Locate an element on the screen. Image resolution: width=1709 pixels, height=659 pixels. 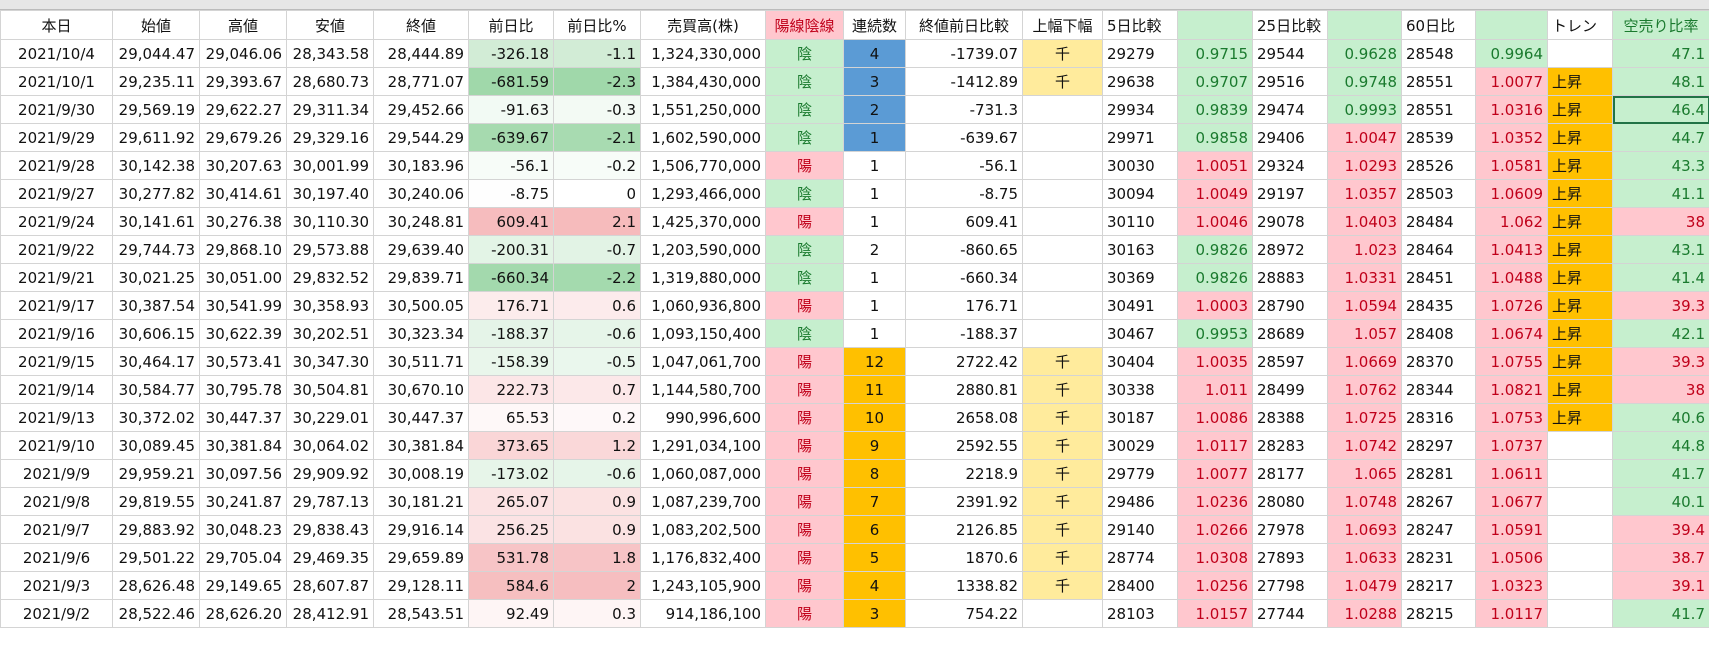
header-cell is located at coordinates (1364, 25).